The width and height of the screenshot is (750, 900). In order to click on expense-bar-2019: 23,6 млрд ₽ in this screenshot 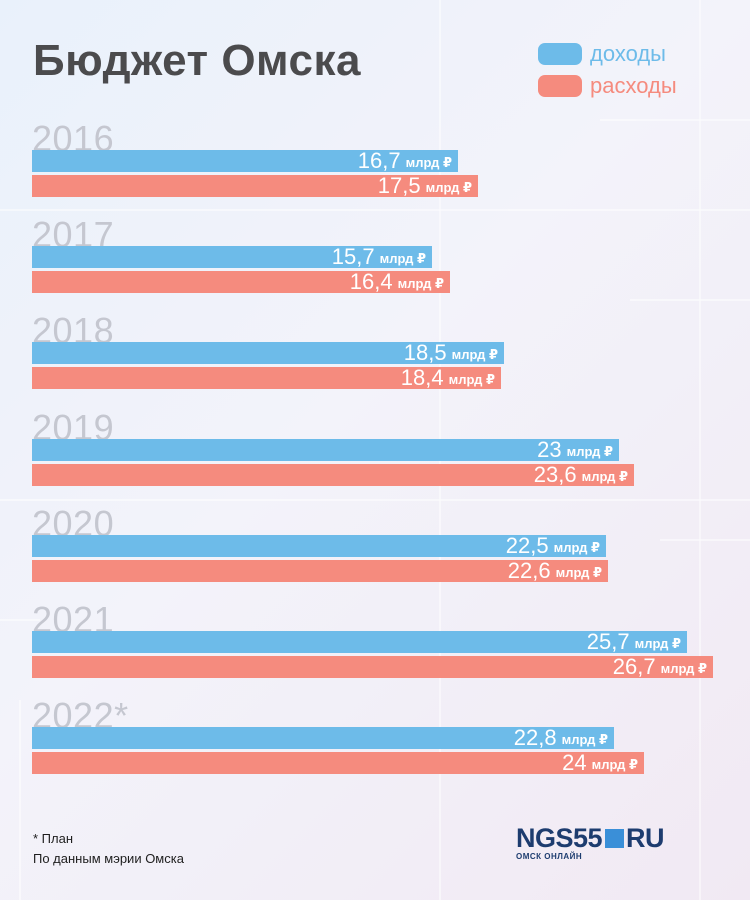, I will do `click(333, 474)`.